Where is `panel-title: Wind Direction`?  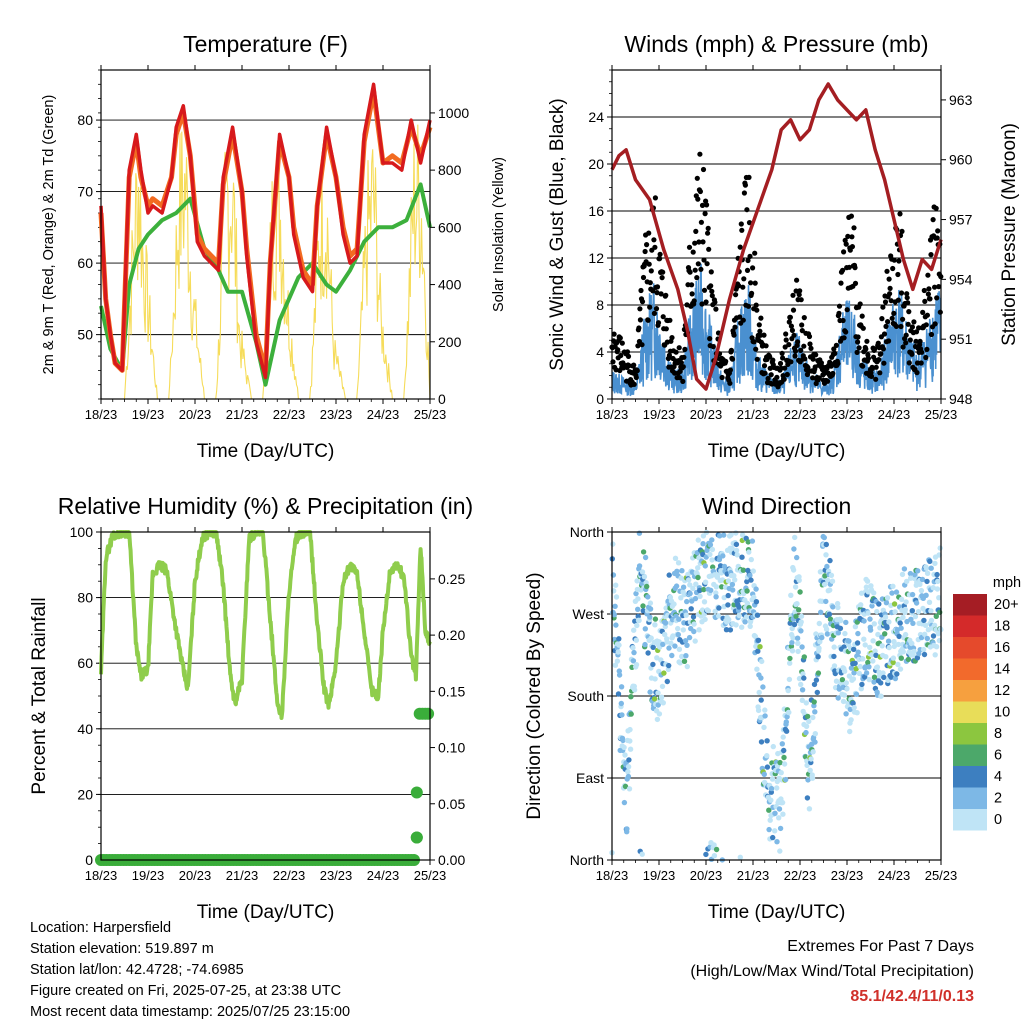
panel-title: Wind Direction is located at coordinates (777, 506).